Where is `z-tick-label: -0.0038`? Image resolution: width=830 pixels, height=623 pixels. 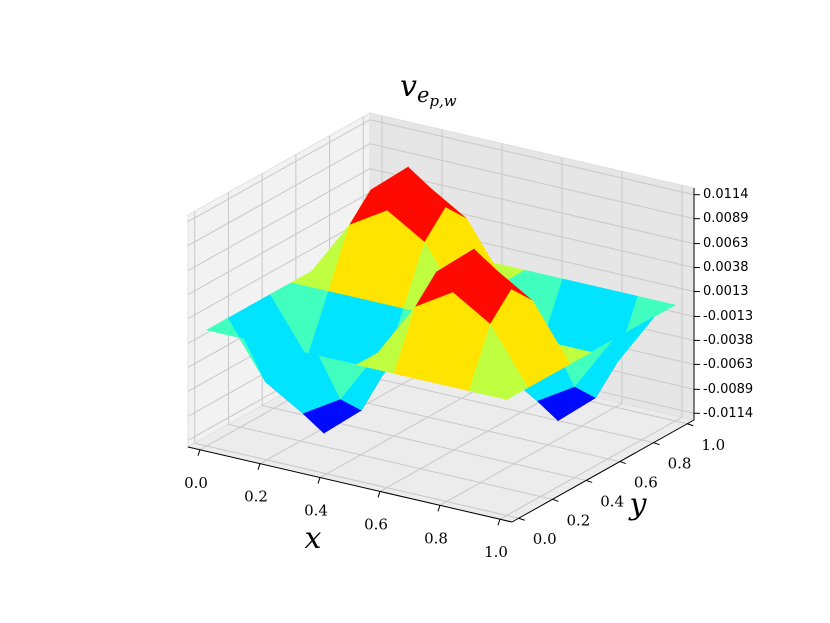
z-tick-label: -0.0038 is located at coordinates (728, 340).